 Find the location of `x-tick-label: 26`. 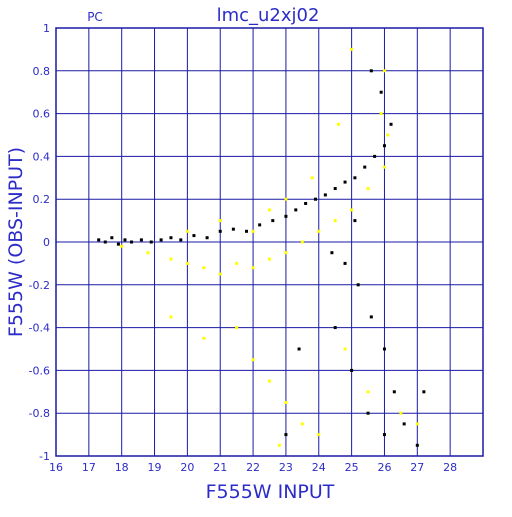

x-tick-label: 26 is located at coordinates (384, 467).